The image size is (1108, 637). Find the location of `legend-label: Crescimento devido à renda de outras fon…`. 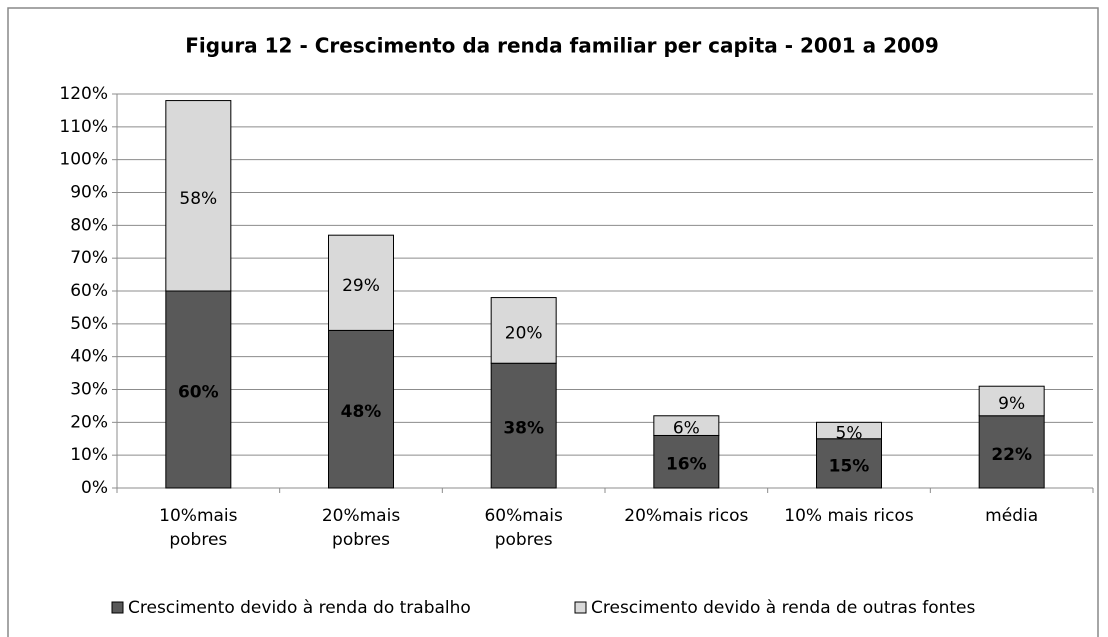

legend-label: Crescimento devido à renda de outras fon… is located at coordinates (783, 608).